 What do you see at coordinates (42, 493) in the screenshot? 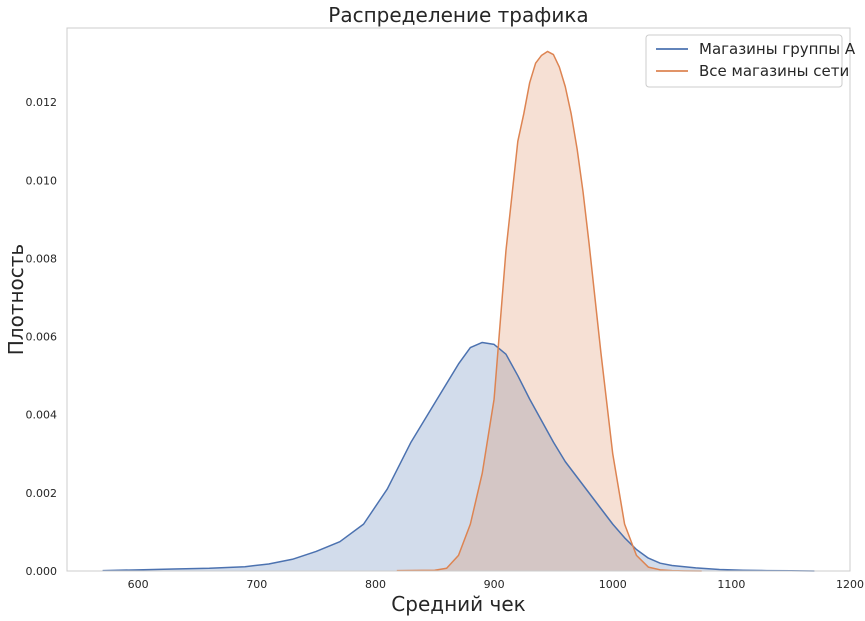
I see `y-tick-label: 0.002` at bounding box center [42, 493].